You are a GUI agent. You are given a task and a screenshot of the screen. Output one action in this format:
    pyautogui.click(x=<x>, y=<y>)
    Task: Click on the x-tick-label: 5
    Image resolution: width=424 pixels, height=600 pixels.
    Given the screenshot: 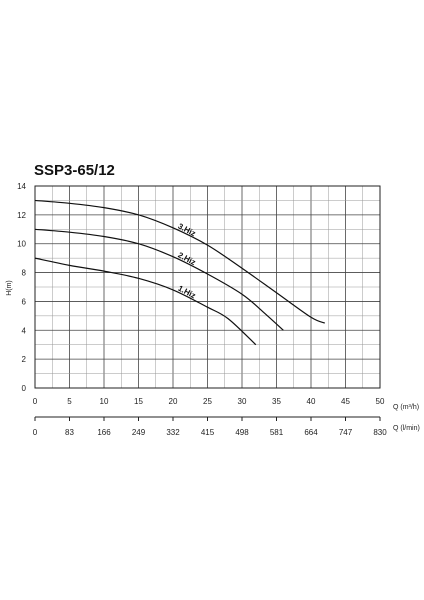 What is the action you would take?
    pyautogui.click(x=69, y=401)
    